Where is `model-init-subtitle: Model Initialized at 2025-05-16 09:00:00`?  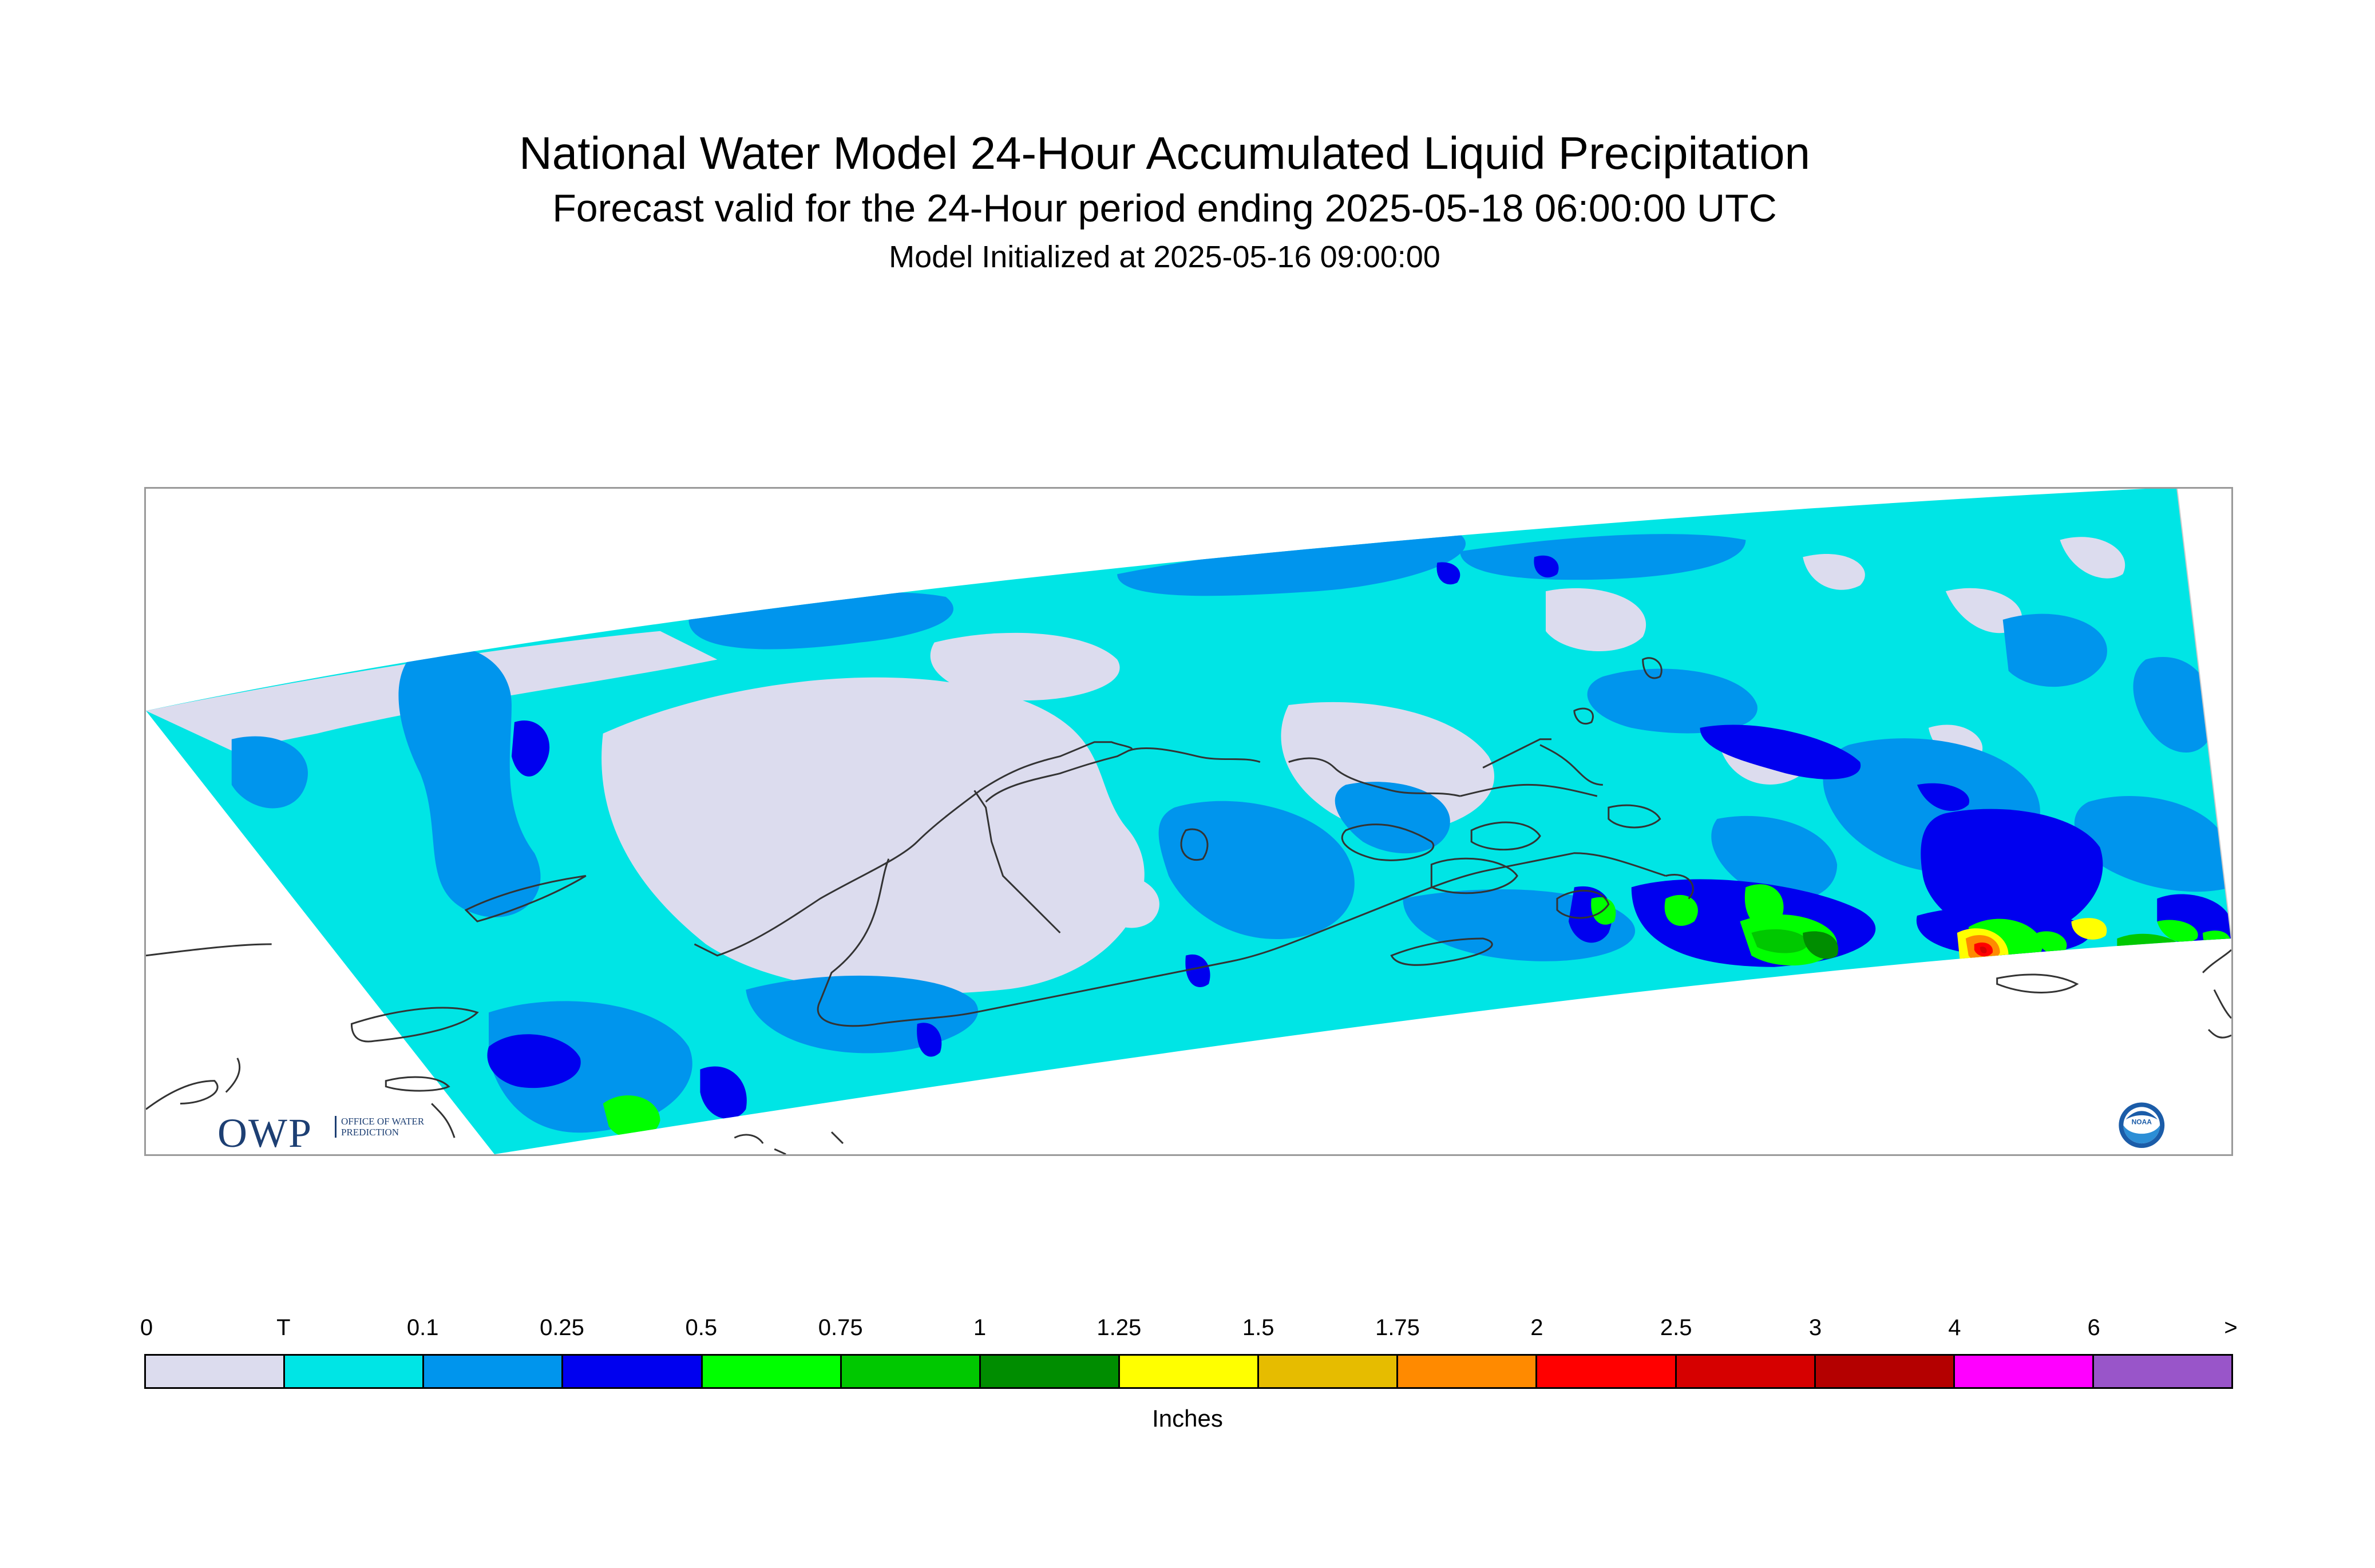
model-init-subtitle: Model Initialized at 2025-05-16 09:00:00 is located at coordinates (1164, 257).